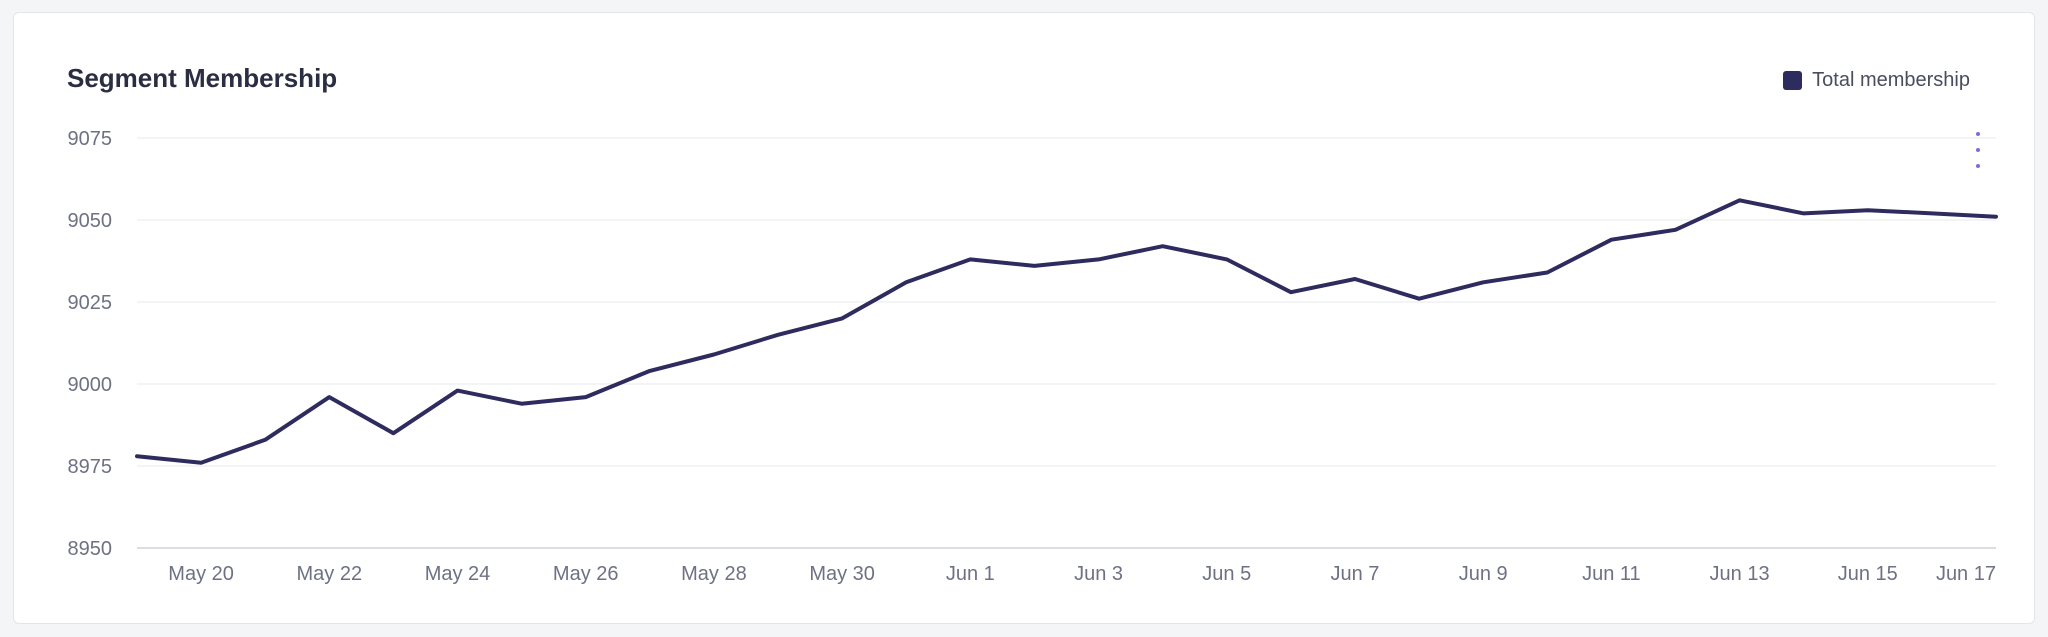 Image resolution: width=2048 pixels, height=637 pixels. I want to click on more-vertical-icon, so click(1978, 150).